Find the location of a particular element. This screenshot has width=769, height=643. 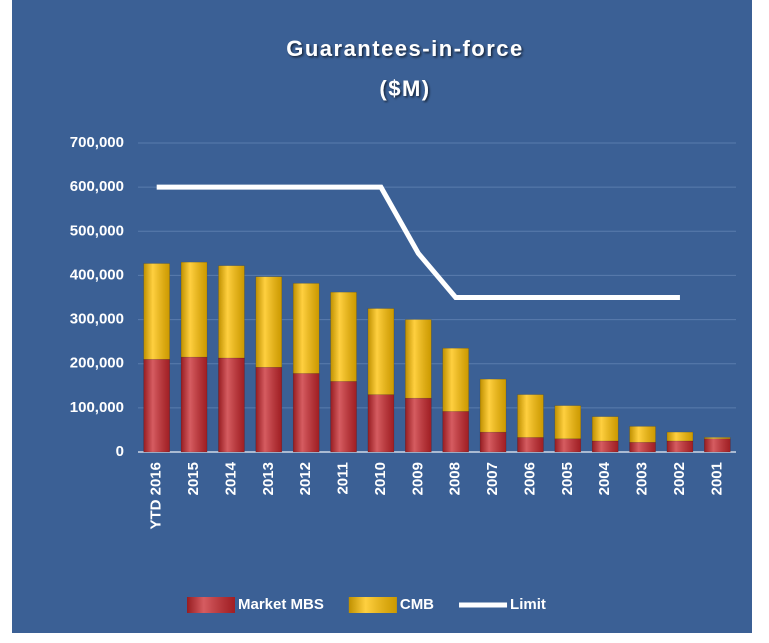

x-tick-label: YTD 2016 is located at coordinates (156, 496).